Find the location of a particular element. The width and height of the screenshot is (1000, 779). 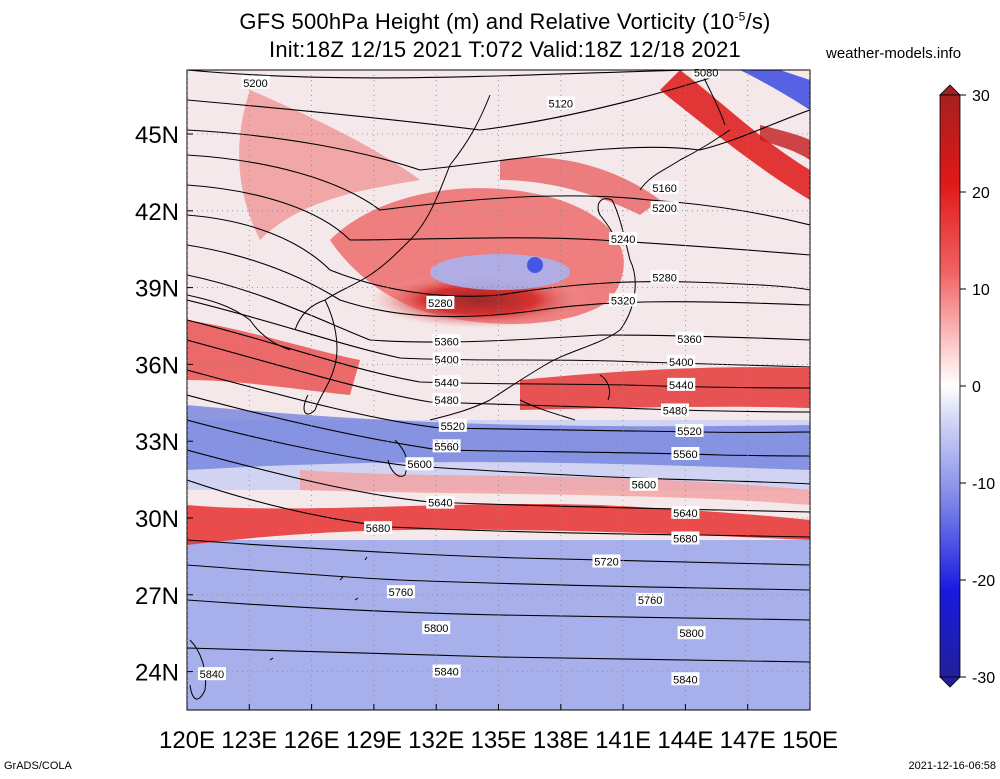

lon-tick-label: 144E is located at coordinates (685, 740).